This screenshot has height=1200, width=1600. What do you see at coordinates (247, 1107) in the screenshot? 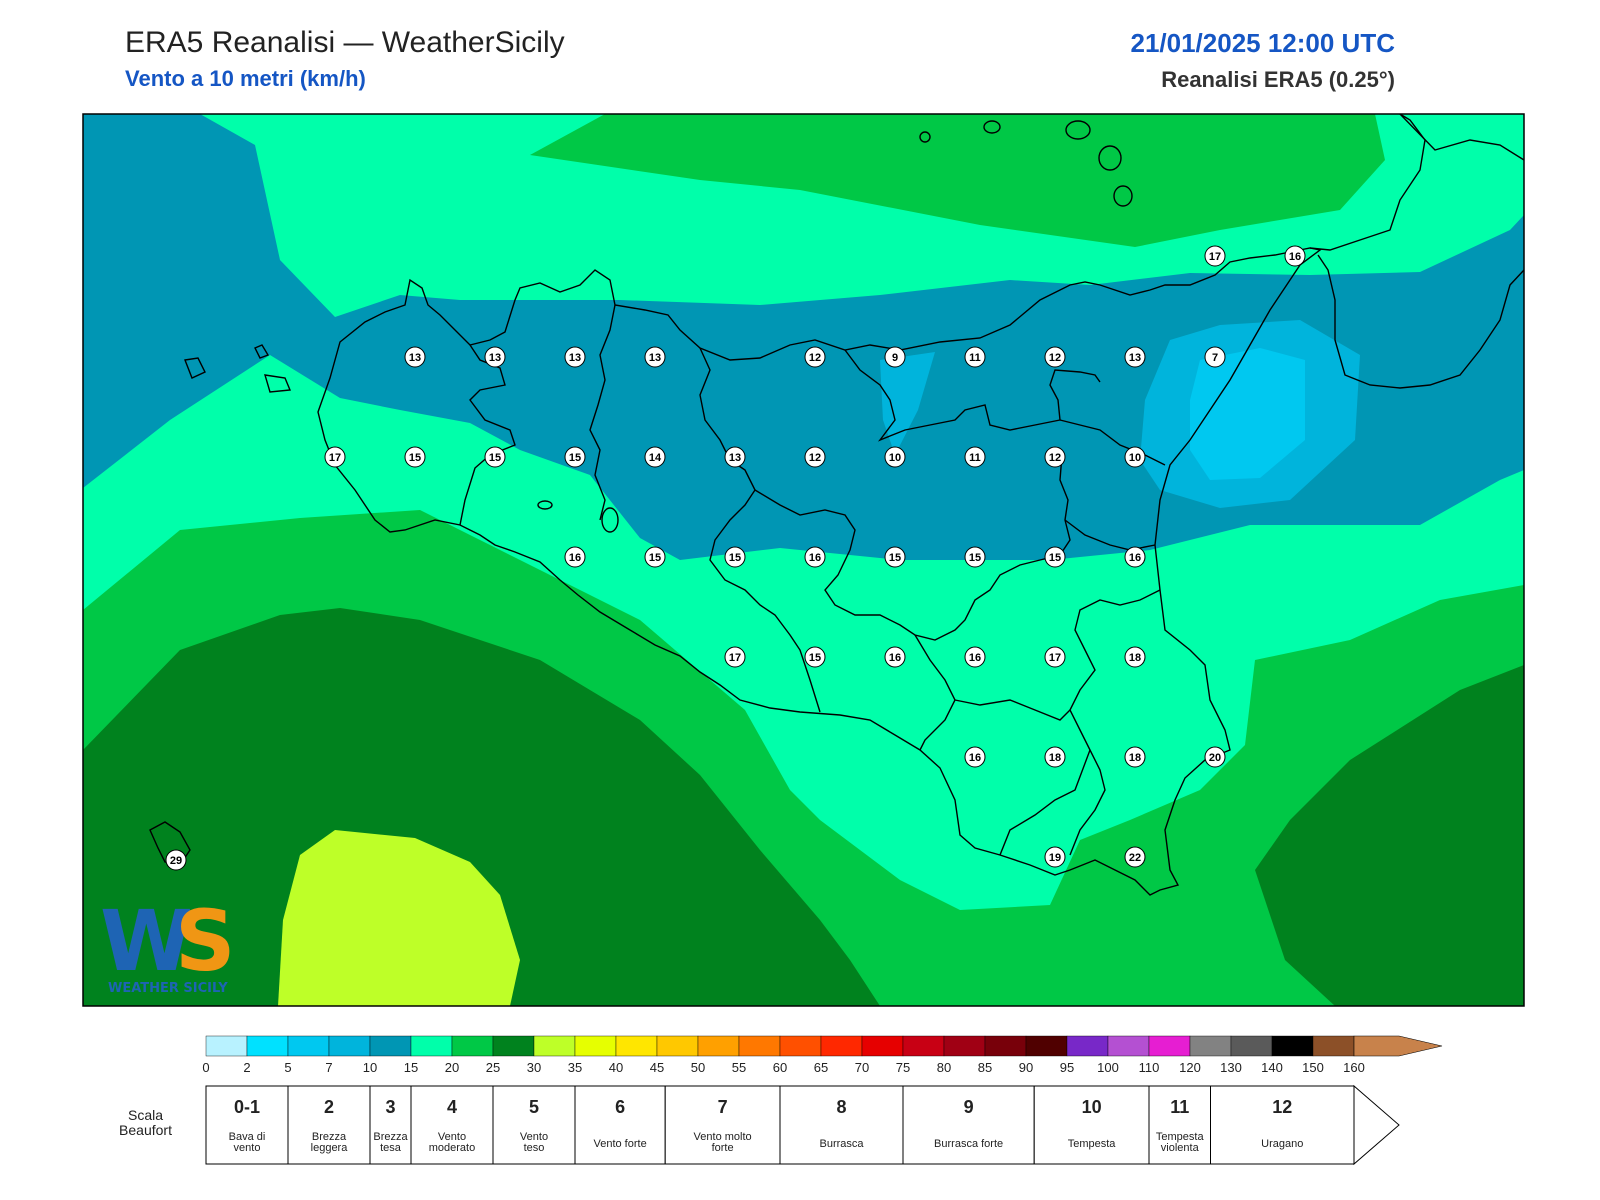
I see `beaufort-force: 0-1` at bounding box center [247, 1107].